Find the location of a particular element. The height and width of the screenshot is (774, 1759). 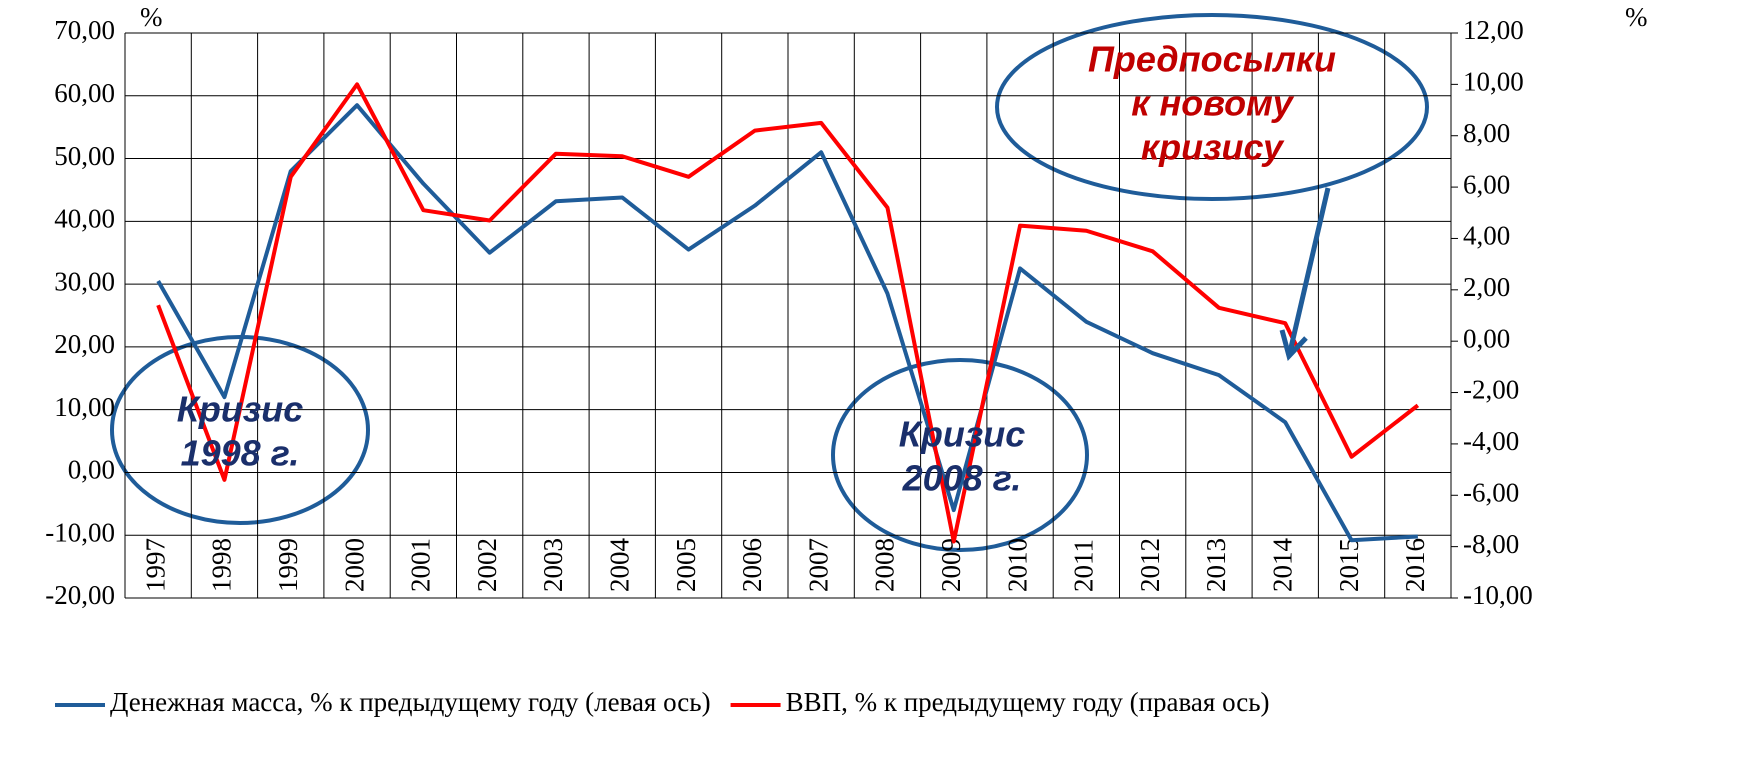

y2-tick-label: 4,00 is located at coordinates (1486, 236).